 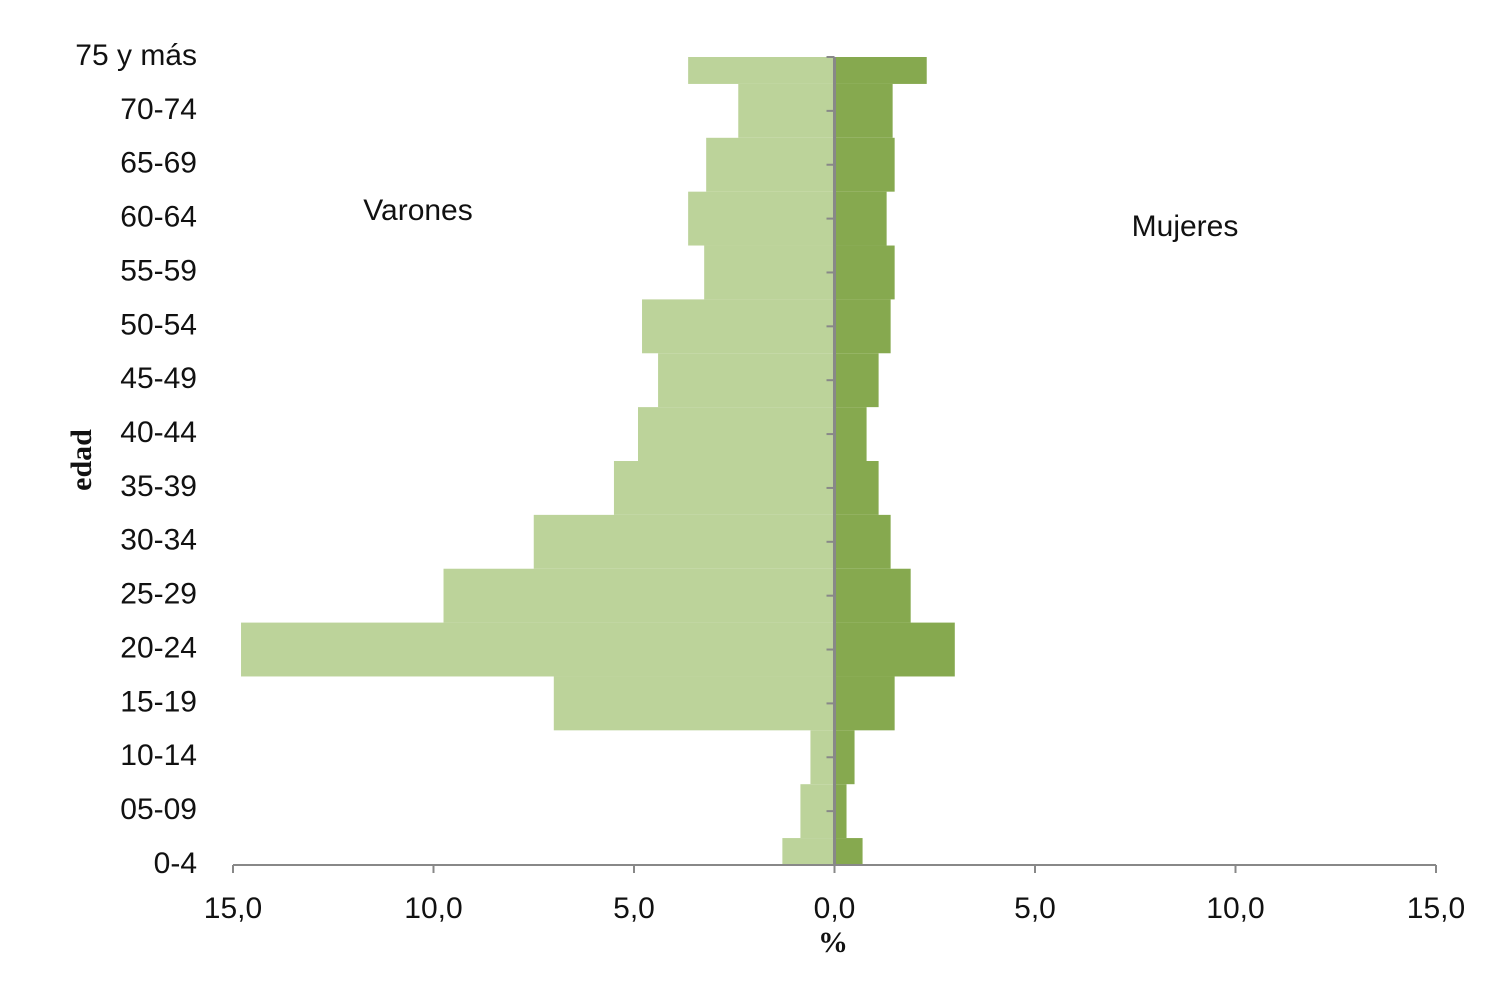 What do you see at coordinates (158, 324) in the screenshot?
I see `y-tick-label: 50-54` at bounding box center [158, 324].